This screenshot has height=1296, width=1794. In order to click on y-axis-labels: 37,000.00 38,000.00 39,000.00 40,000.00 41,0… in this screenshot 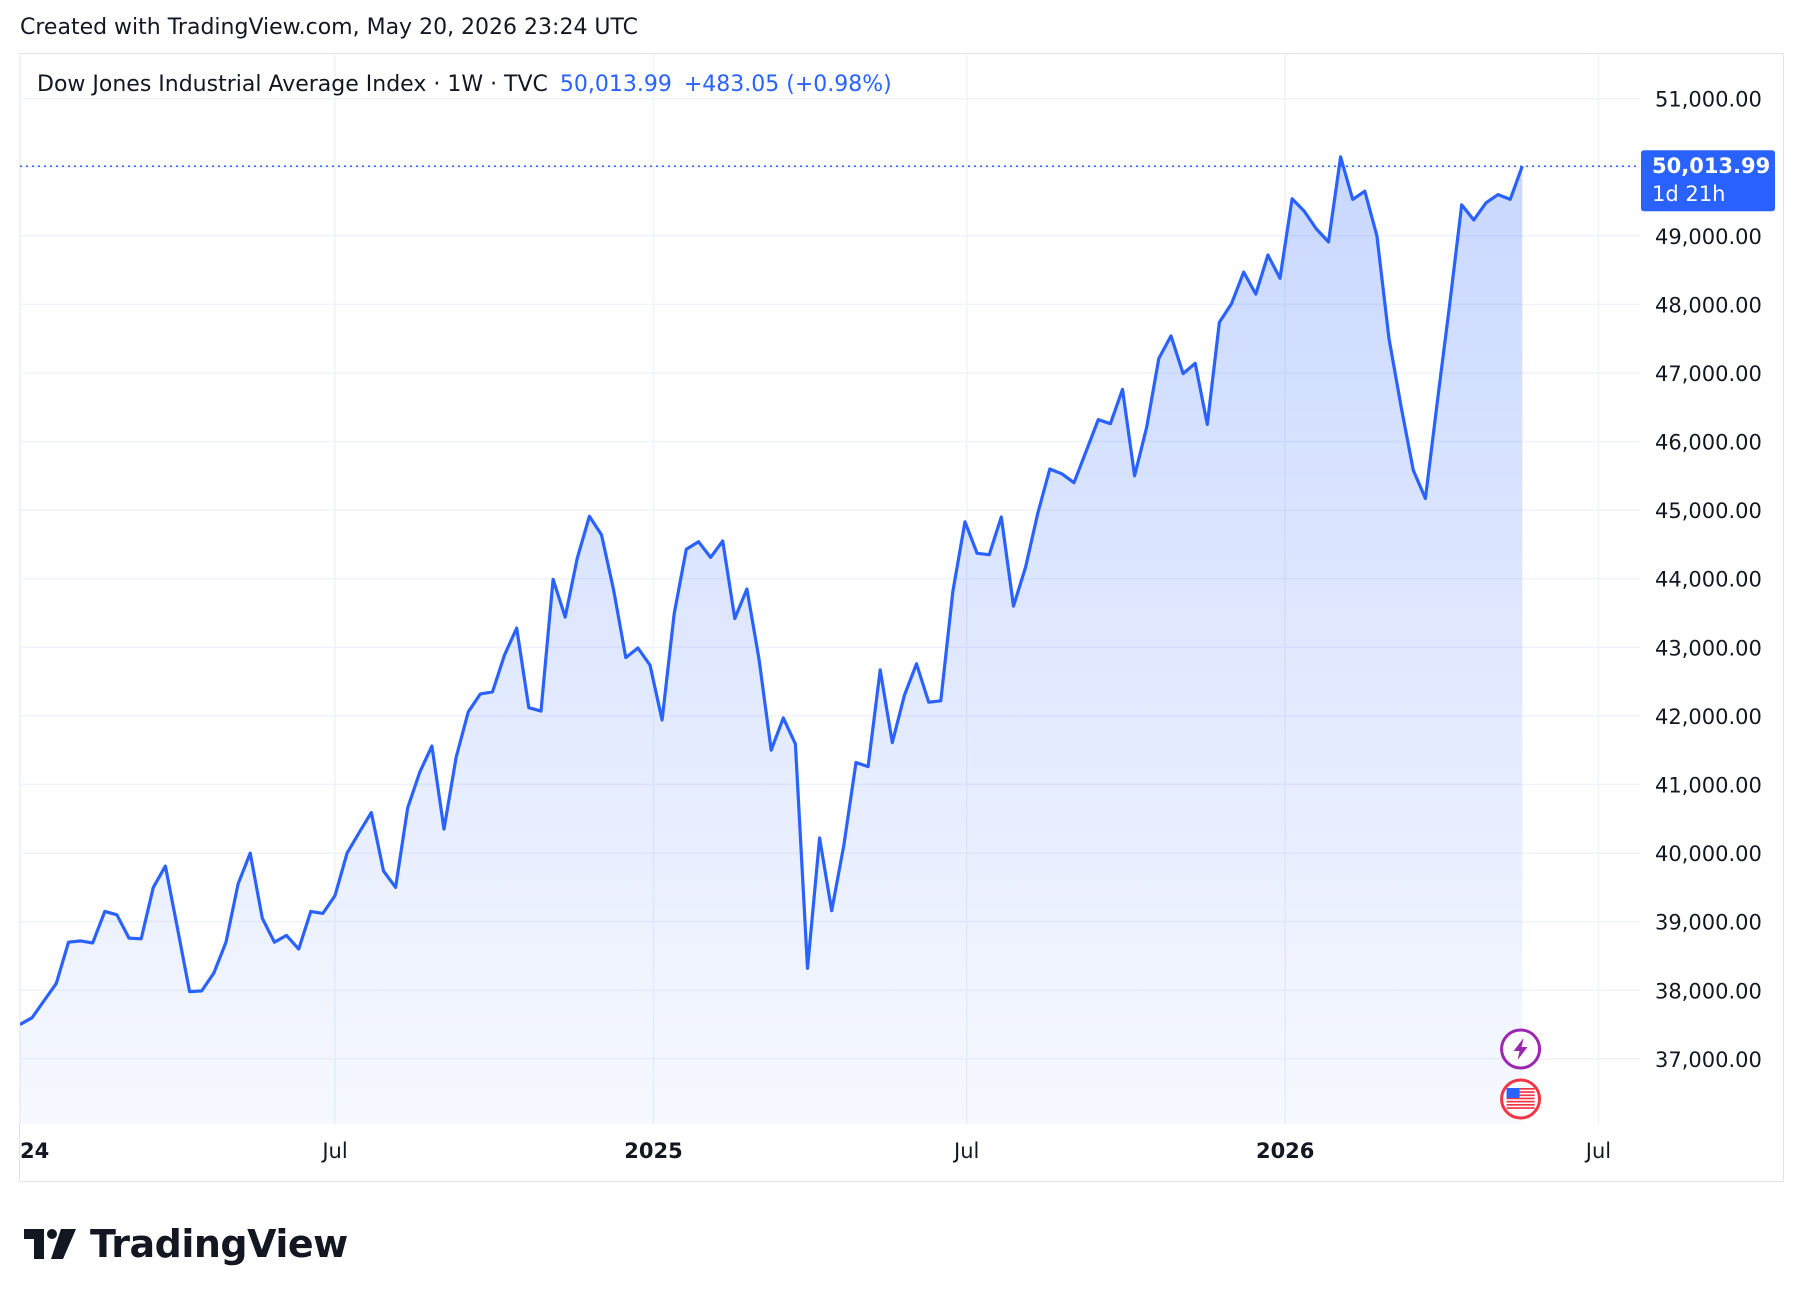, I will do `click(1708, 580)`.